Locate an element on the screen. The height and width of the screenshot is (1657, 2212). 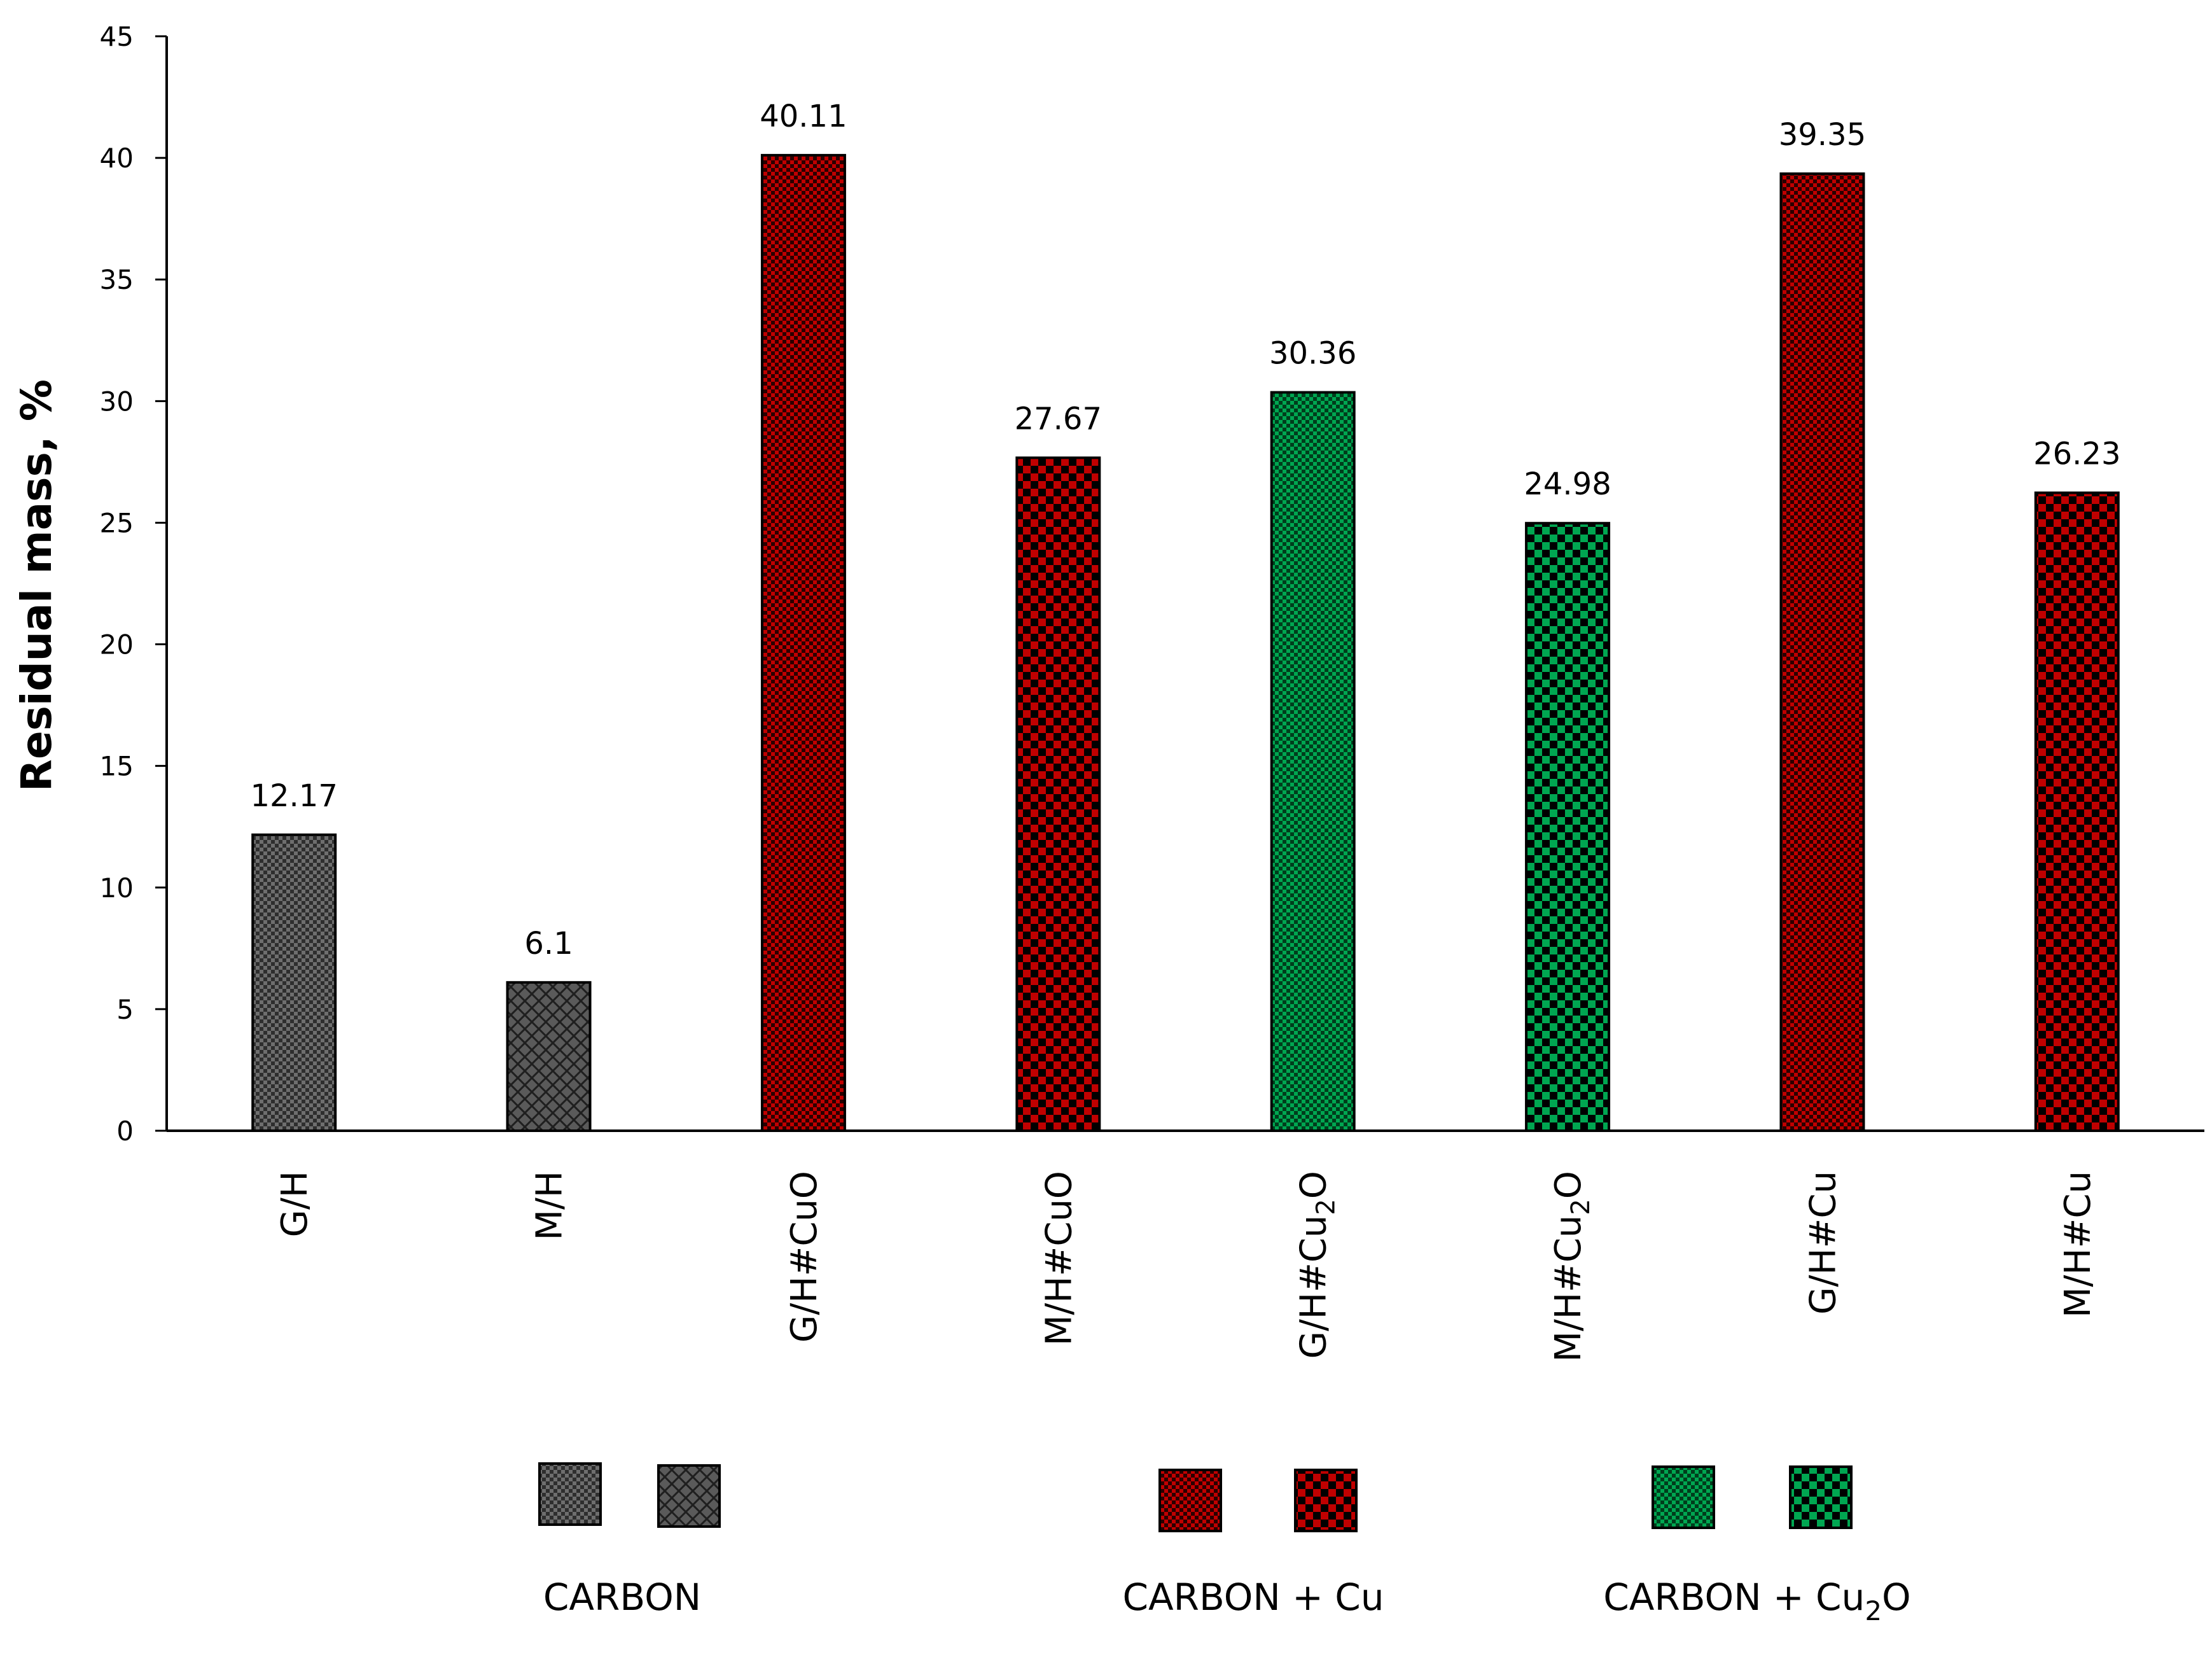
x-tick-label: M/H#Cu is located at coordinates (2078, 1244).